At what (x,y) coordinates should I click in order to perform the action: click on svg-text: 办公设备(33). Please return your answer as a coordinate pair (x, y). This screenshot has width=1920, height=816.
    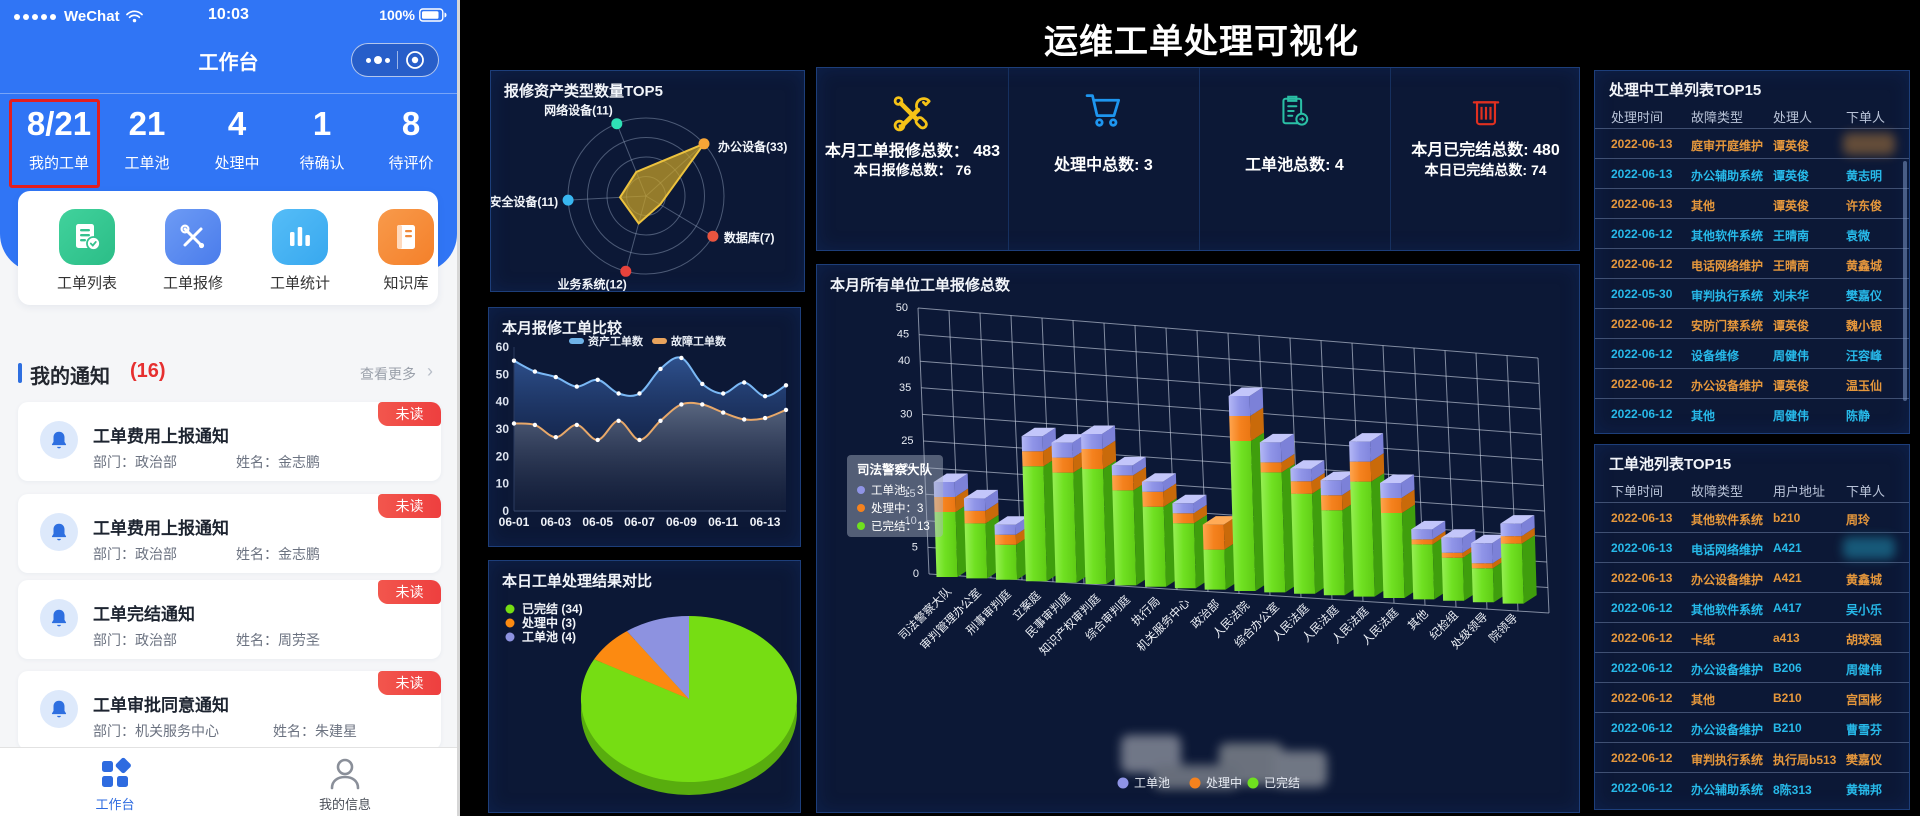
    Looking at the image, I should click on (752, 146).